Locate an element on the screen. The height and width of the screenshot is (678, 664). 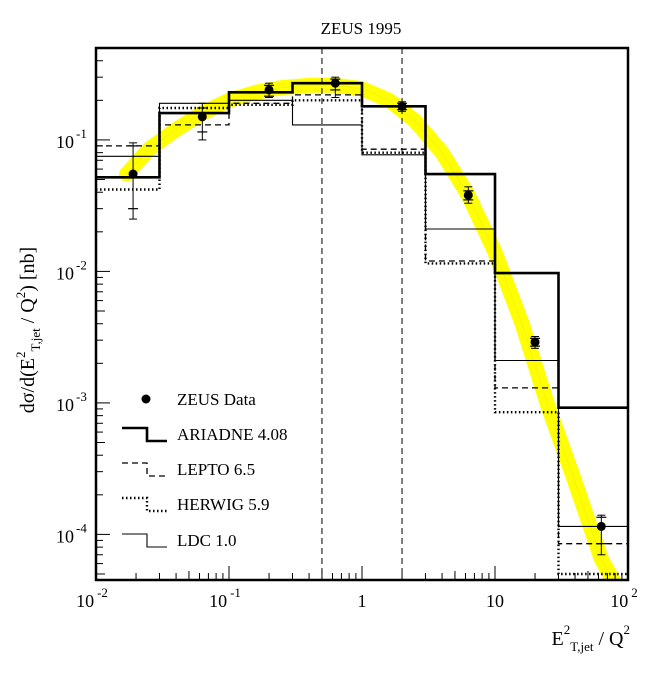
x-tick-label-1: 10 -1 is located at coordinates (225, 598).